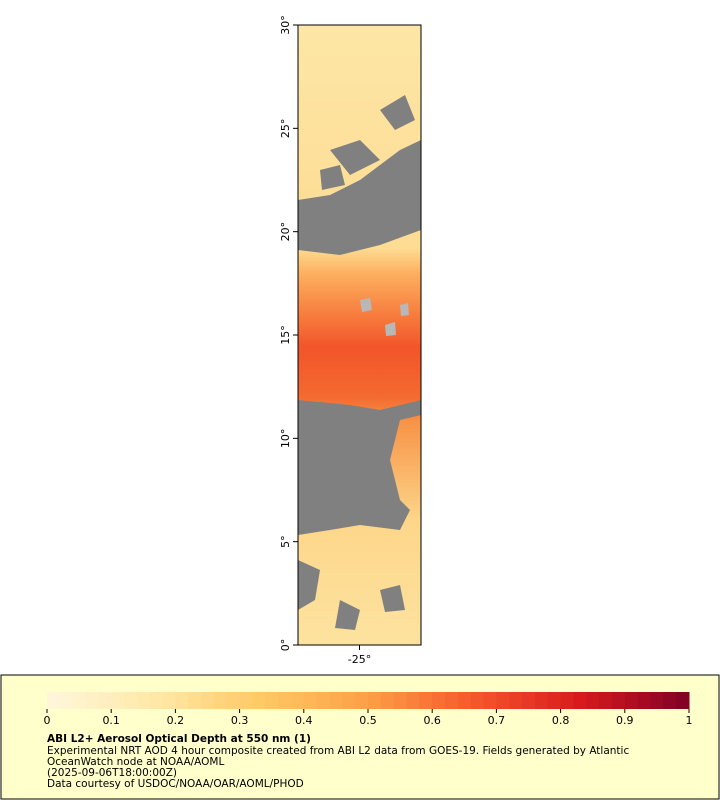 The width and height of the screenshot is (720, 800). Describe the element at coordinates (368, 720) in the screenshot. I see `colorbar-tick-label: 0.5` at that location.